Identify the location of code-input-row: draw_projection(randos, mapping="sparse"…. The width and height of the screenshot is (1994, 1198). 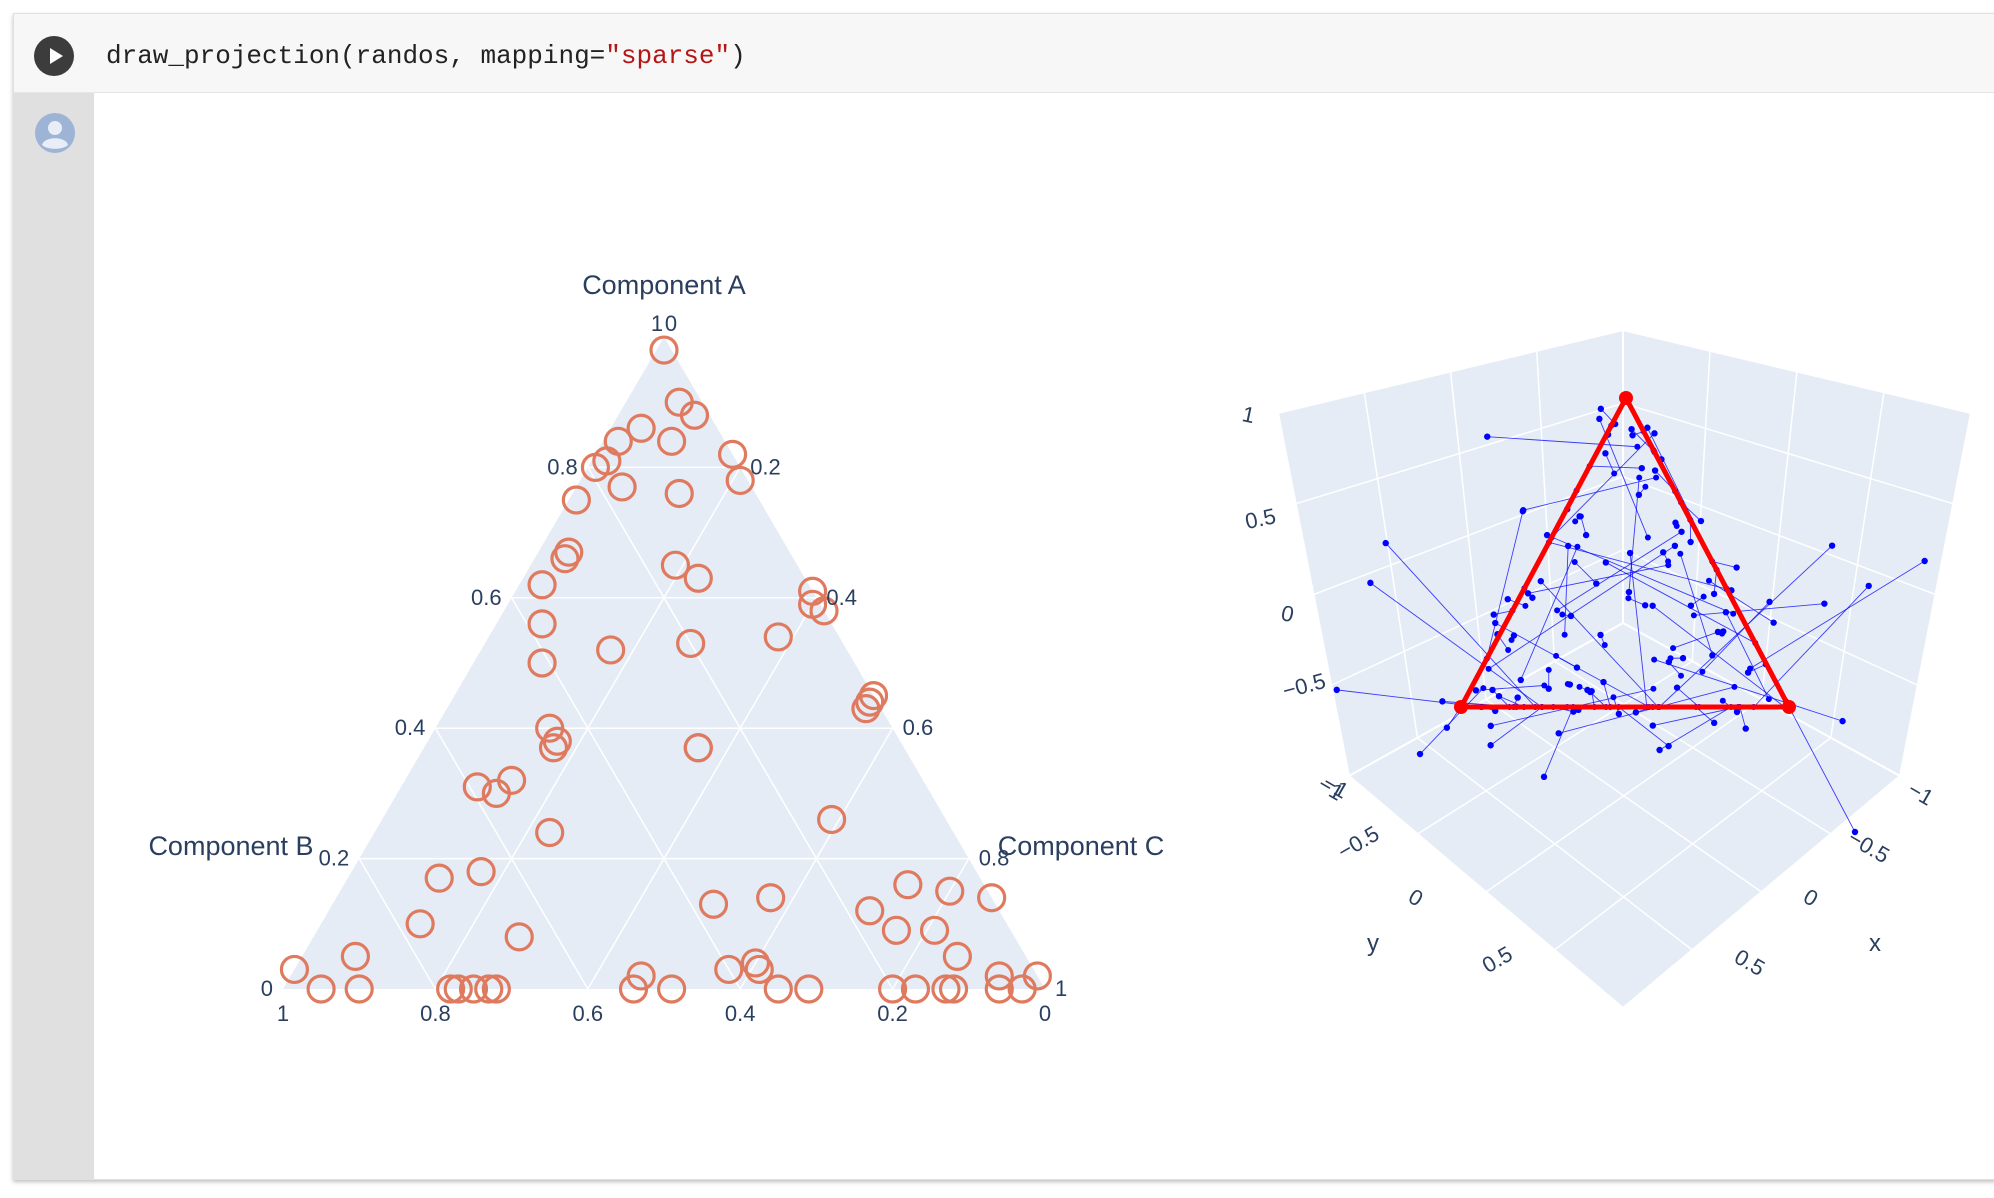
(1004, 53).